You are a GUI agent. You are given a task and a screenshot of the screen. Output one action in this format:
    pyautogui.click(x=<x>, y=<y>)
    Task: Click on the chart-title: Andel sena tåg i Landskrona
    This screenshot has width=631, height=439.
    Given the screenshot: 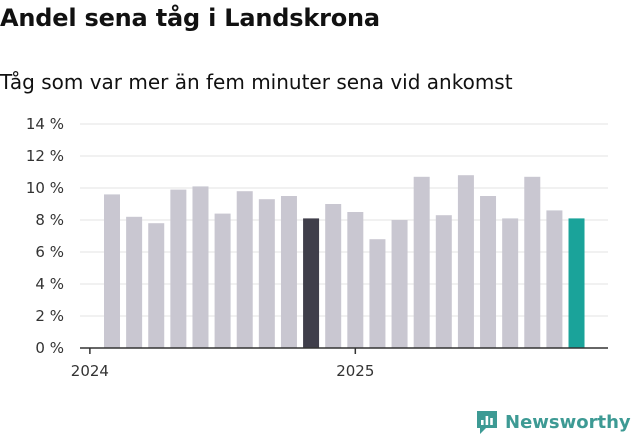 What is the action you would take?
    pyautogui.click(x=190, y=18)
    